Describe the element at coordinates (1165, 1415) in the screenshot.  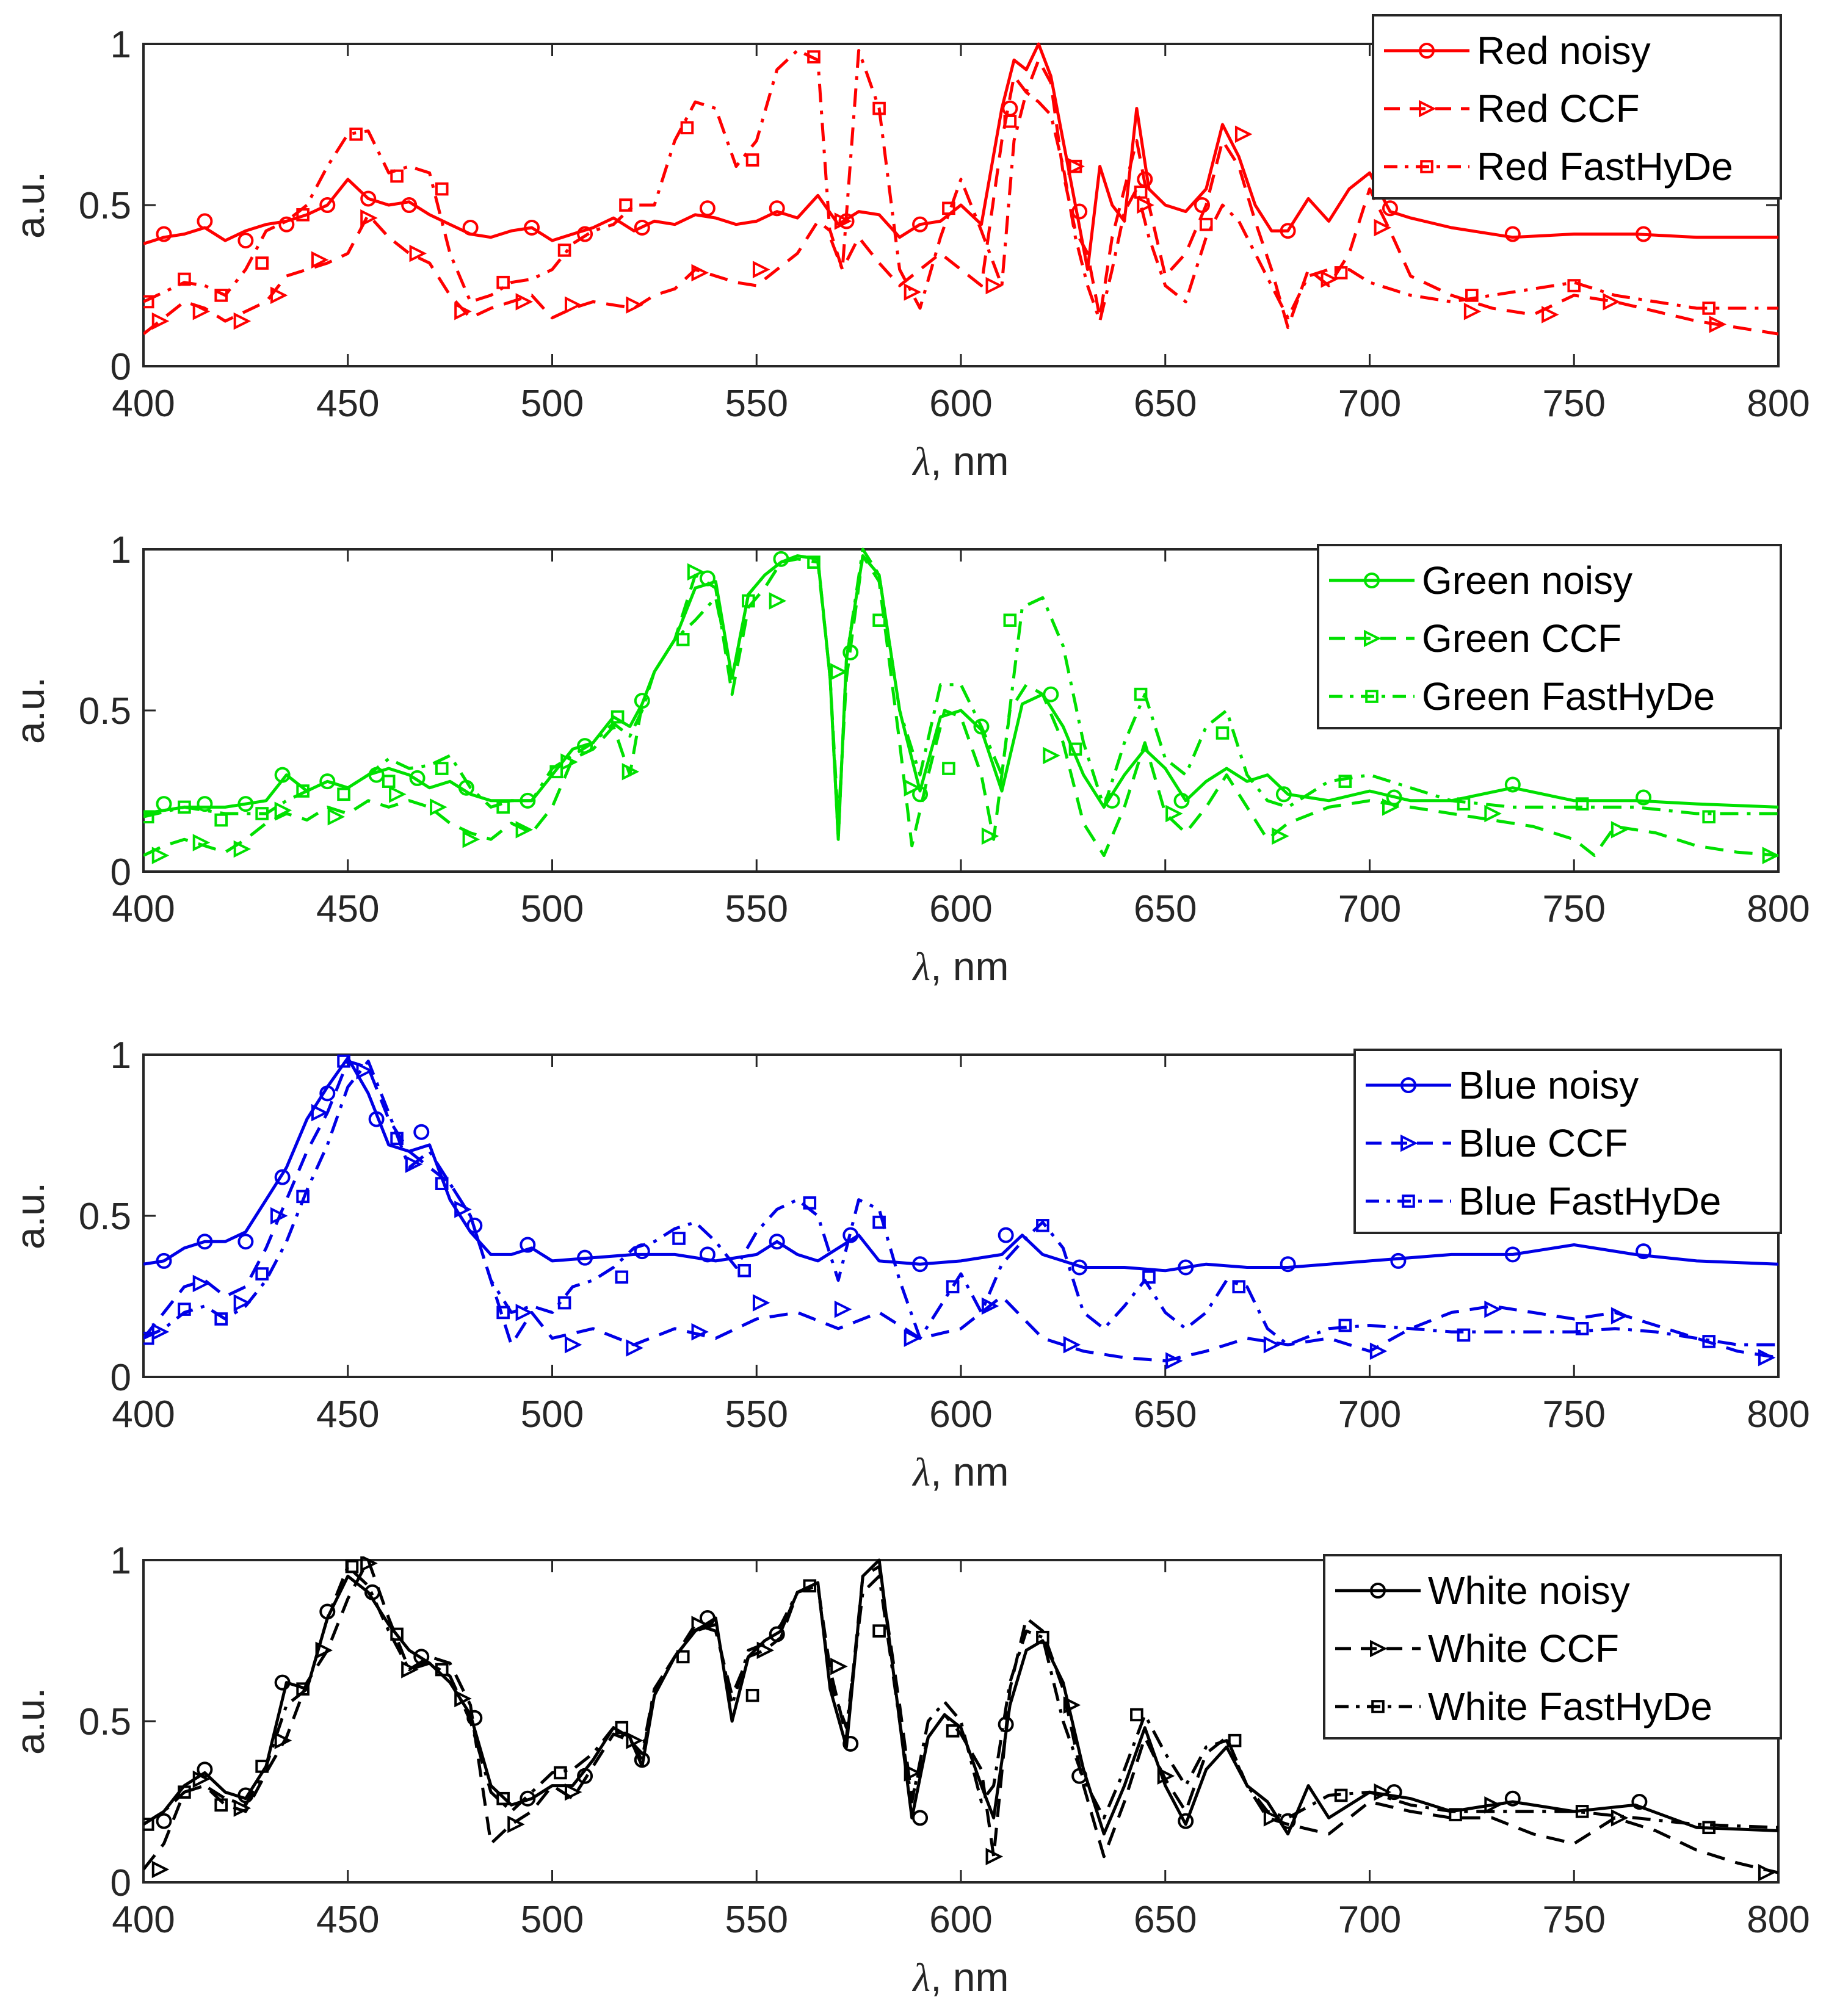
I see `x-tick-label: 650` at that location.